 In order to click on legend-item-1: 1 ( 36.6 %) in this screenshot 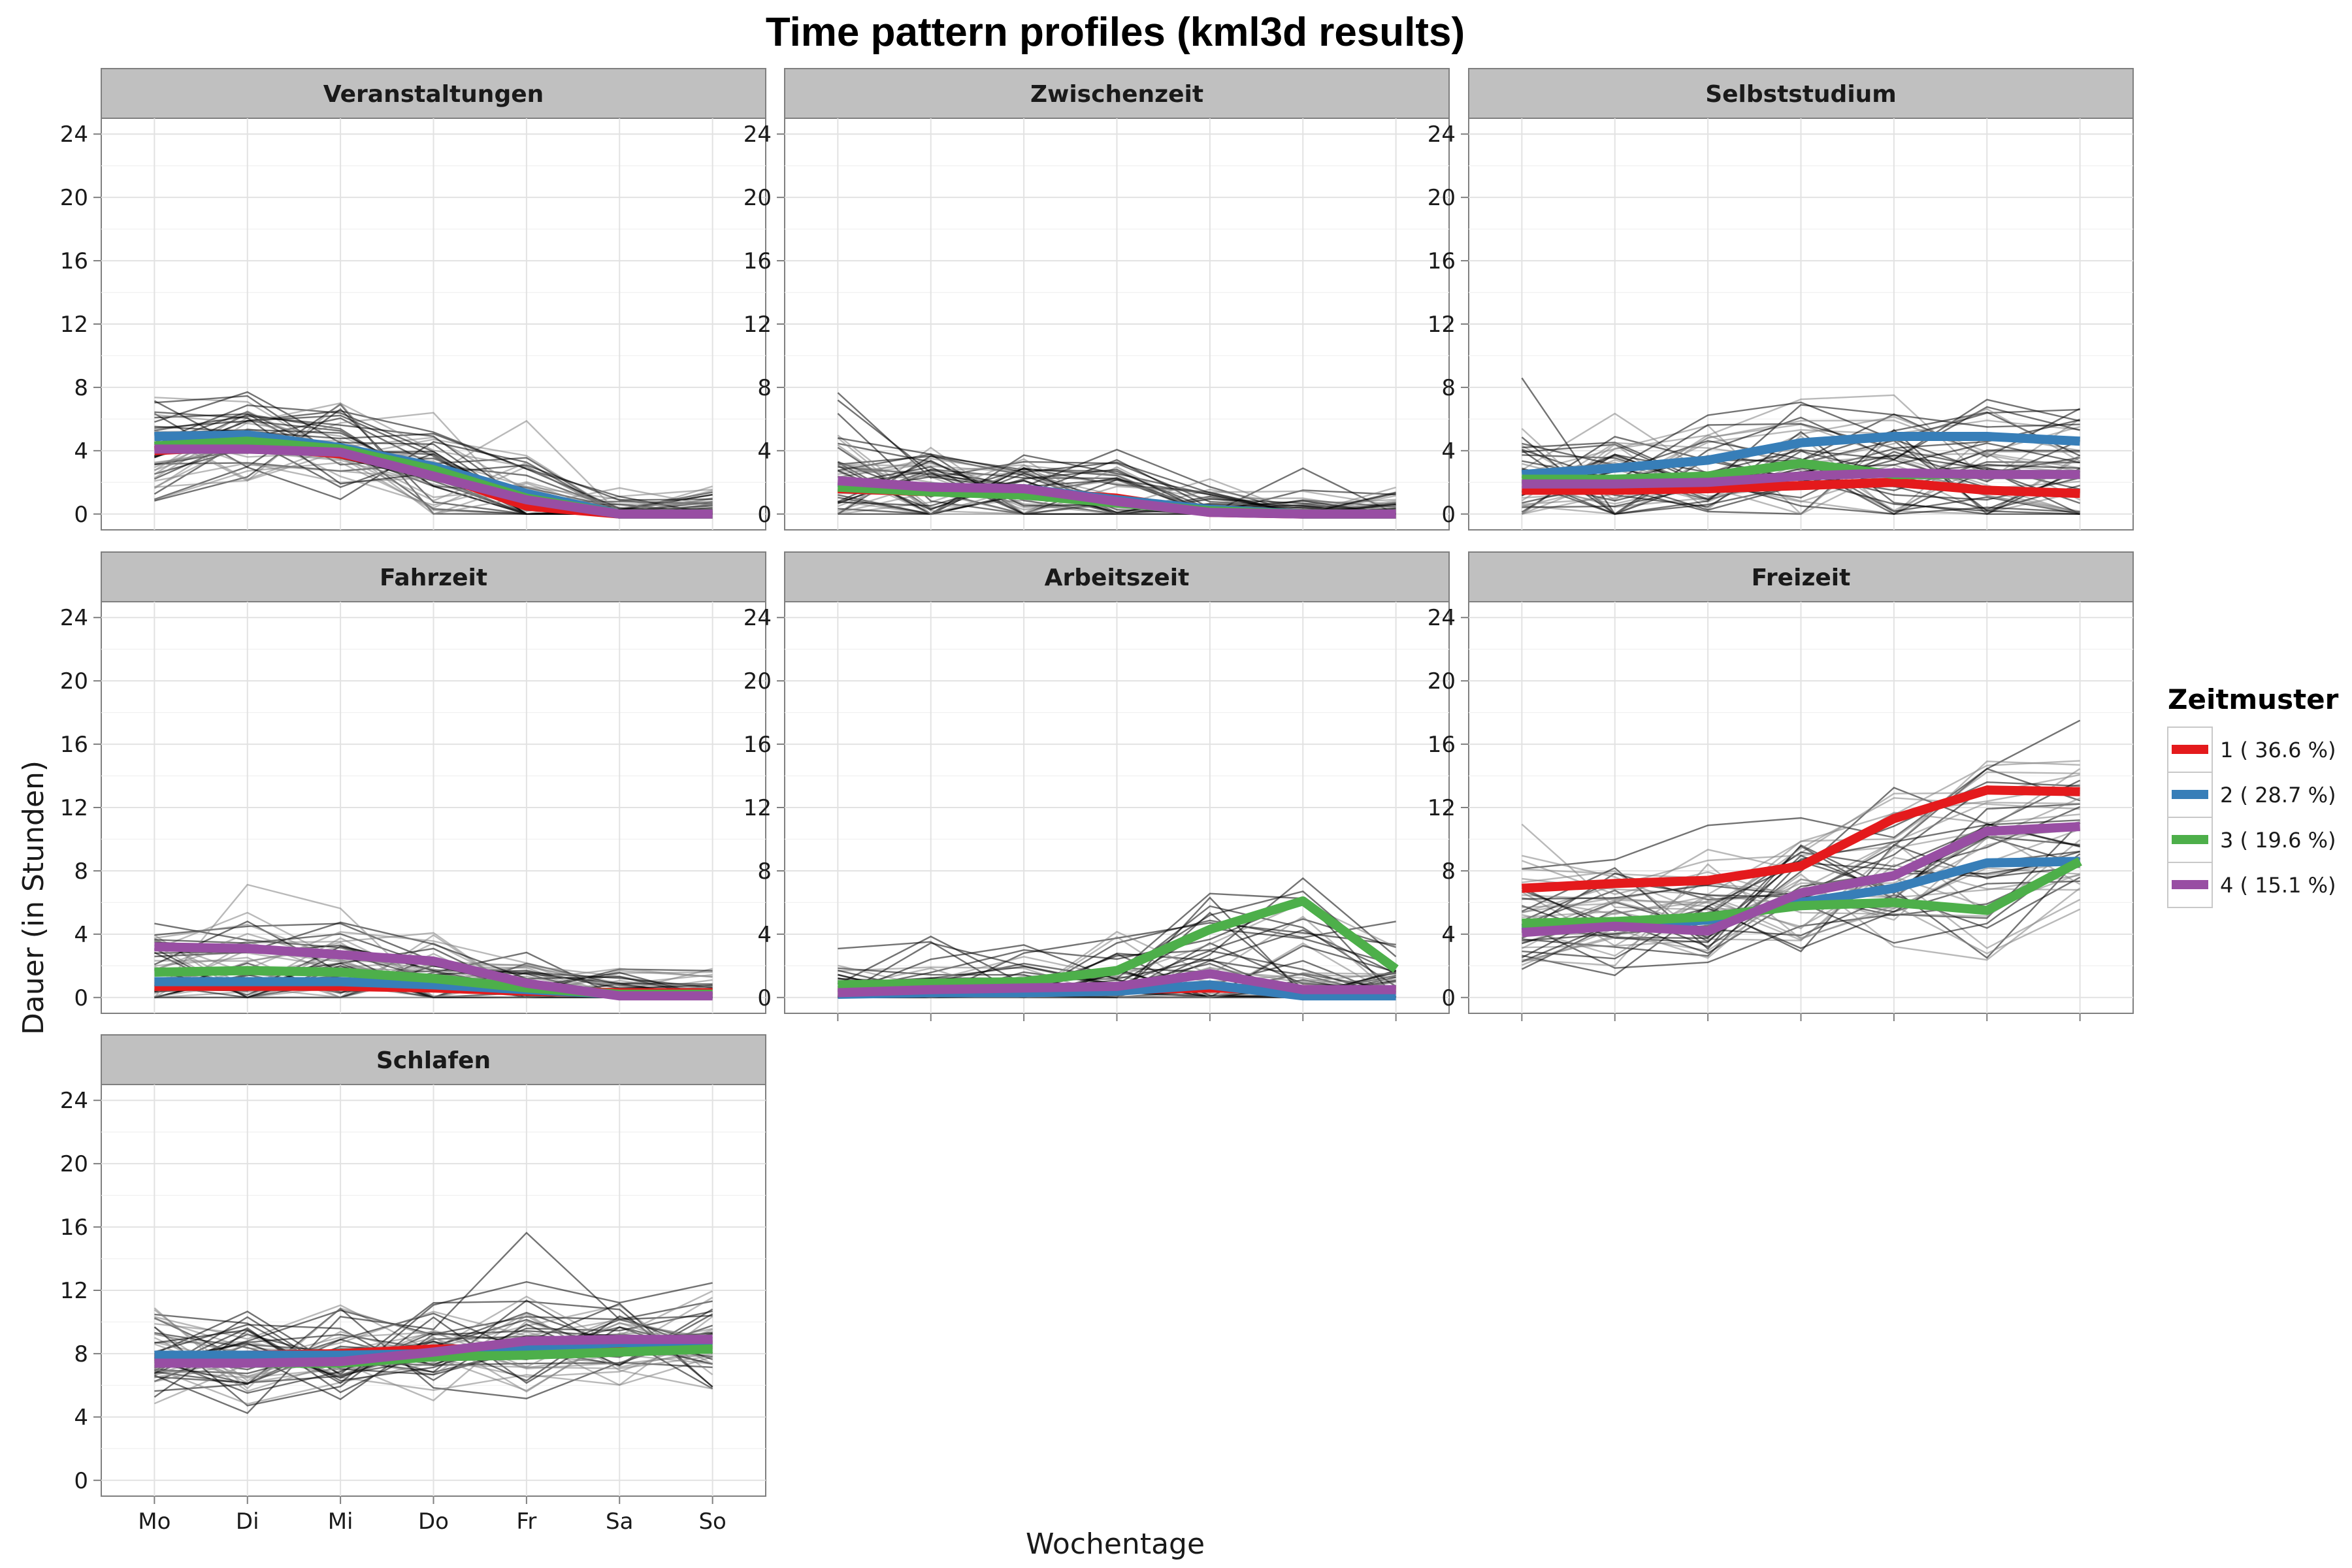, I will do `click(2251, 750)`.